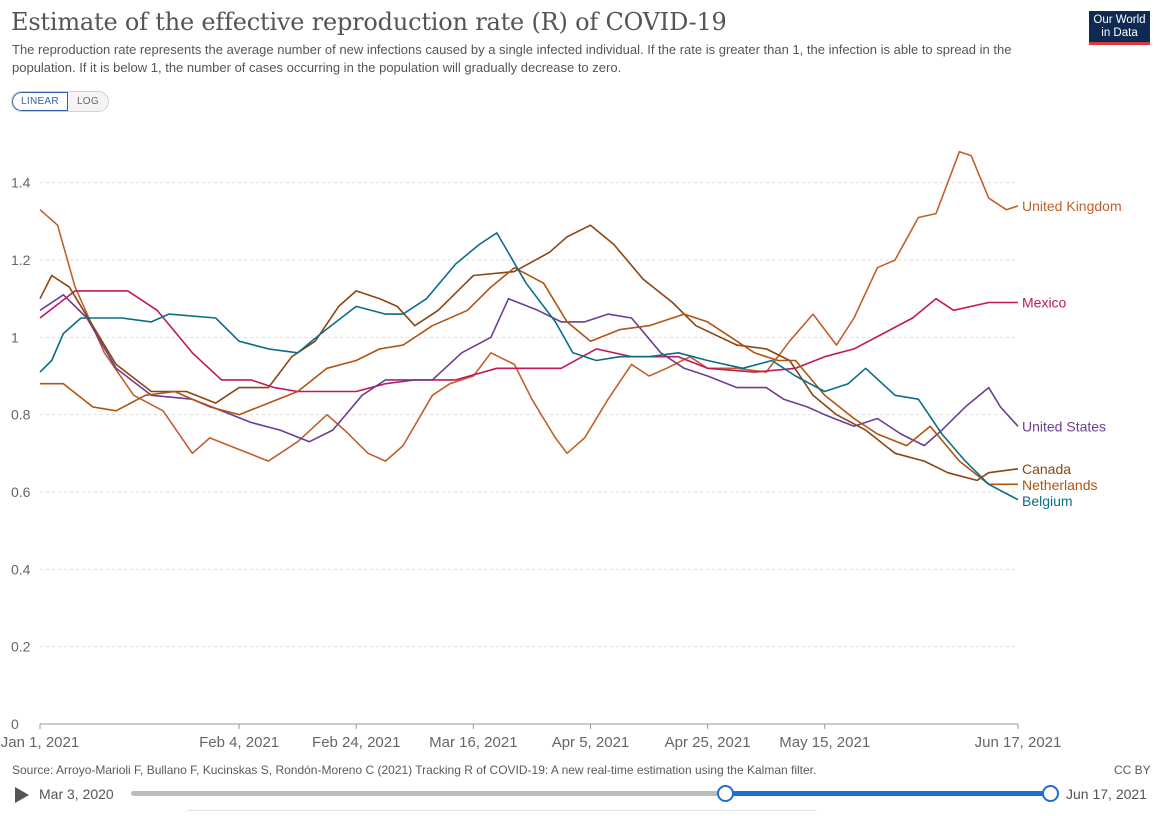 The width and height of the screenshot is (1161, 816). What do you see at coordinates (15, 337) in the screenshot?
I see `y-tick-label: 1` at bounding box center [15, 337].